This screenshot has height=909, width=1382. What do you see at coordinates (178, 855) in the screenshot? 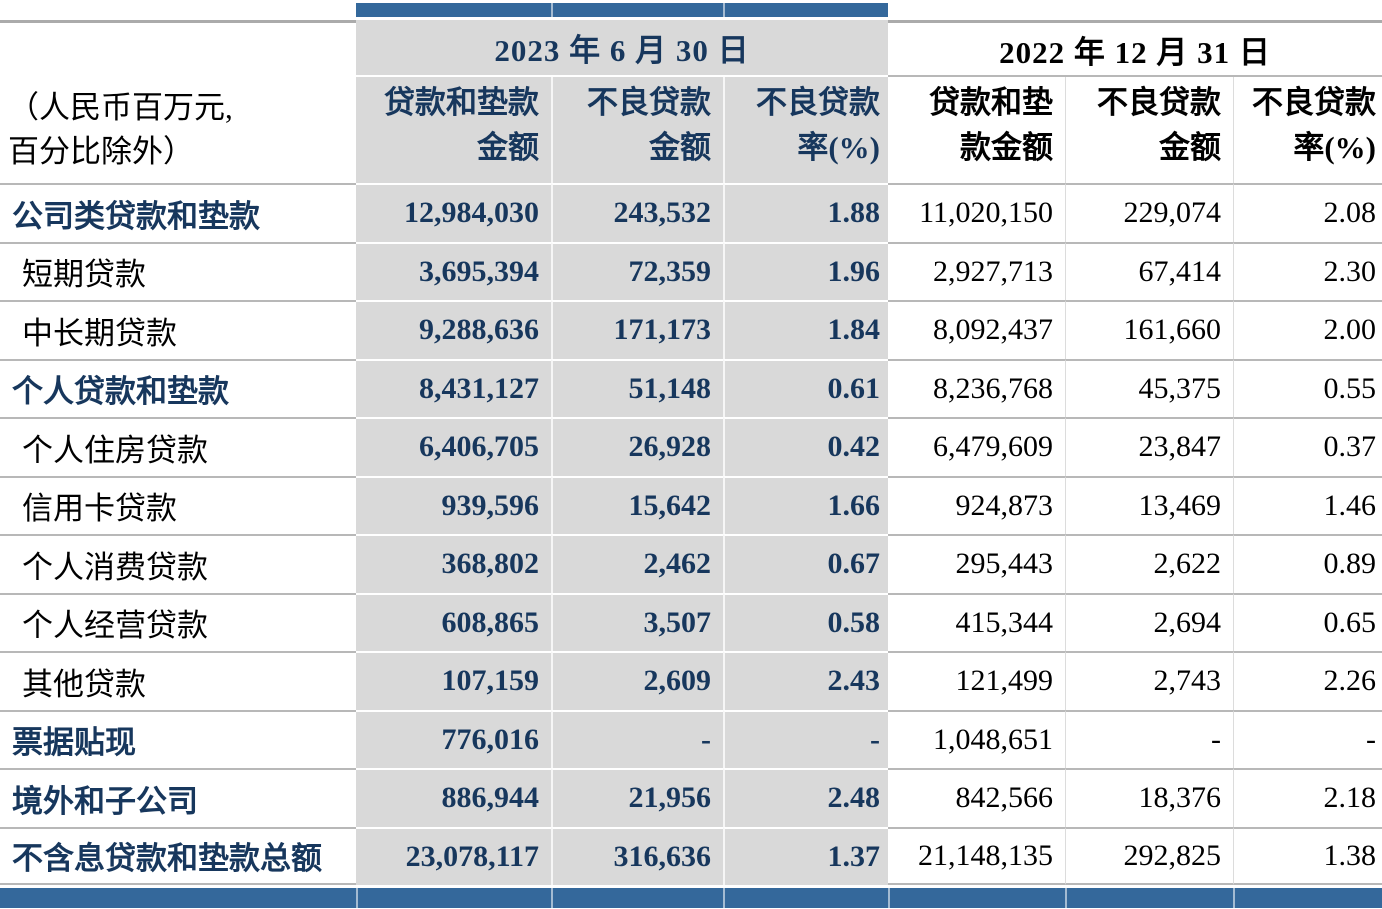
I see `row-label: 不含息贷款和垫款总额` at bounding box center [178, 855].